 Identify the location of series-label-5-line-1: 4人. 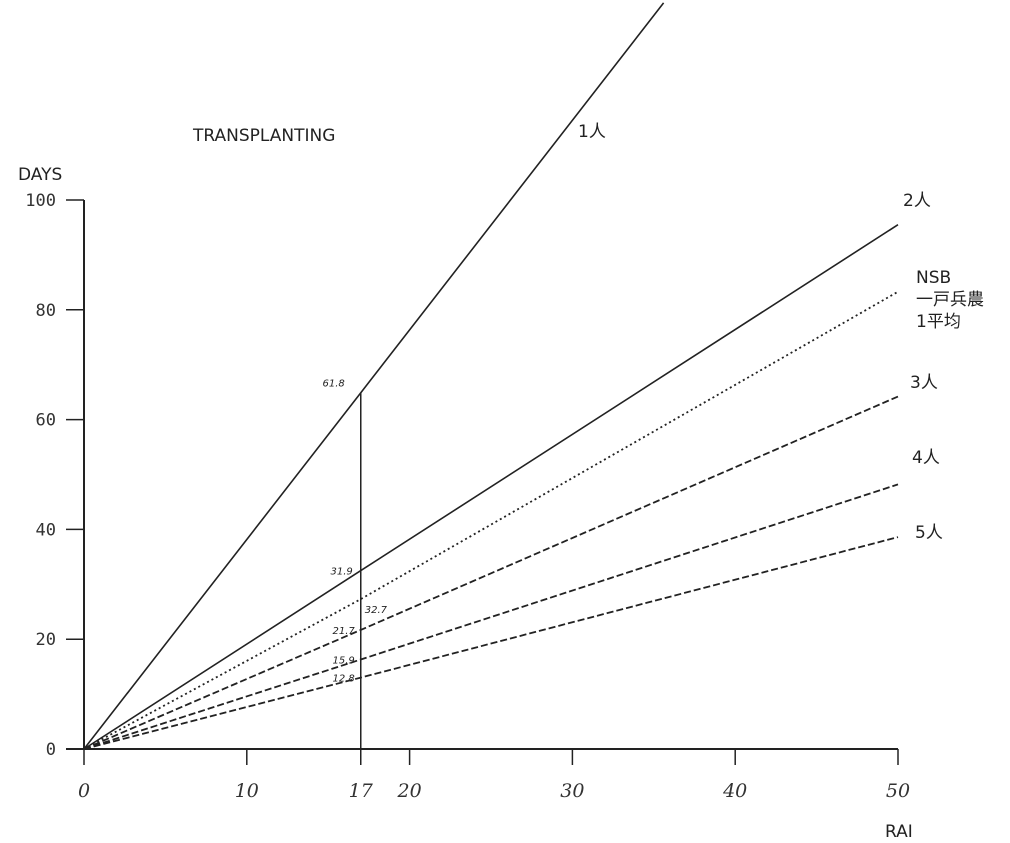
(926, 458).